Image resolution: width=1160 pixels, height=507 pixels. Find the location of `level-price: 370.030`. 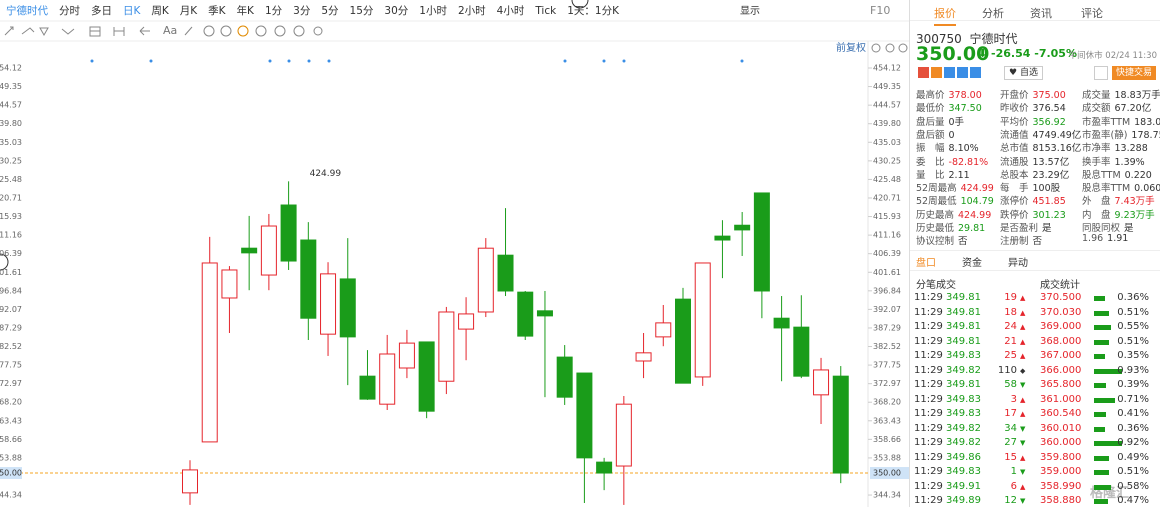

level-price: 370.030 is located at coordinates (1061, 312).